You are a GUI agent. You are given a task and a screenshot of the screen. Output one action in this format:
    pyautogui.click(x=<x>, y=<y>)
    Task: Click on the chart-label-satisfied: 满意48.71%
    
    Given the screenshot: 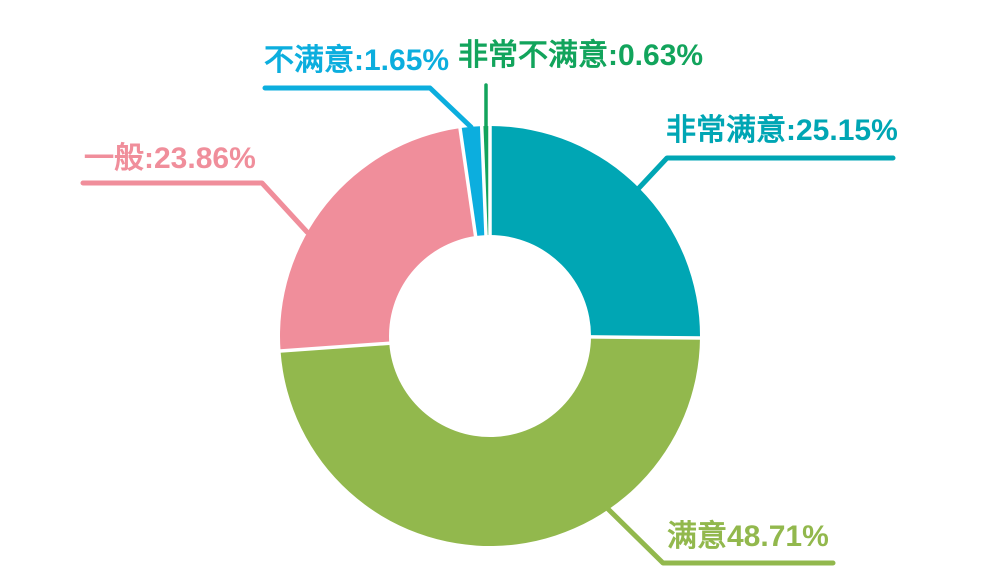 What is the action you would take?
    pyautogui.click(x=748, y=536)
    